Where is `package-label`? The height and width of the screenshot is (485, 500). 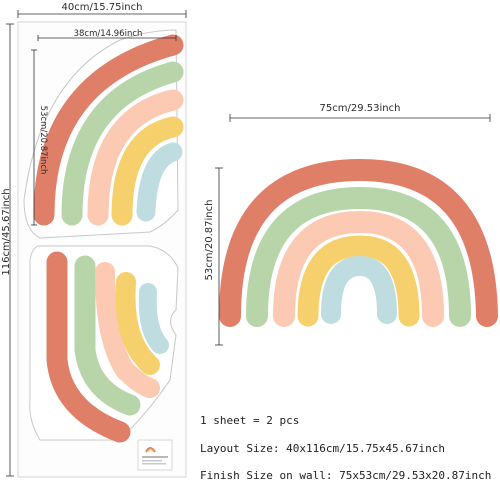
package-label is located at coordinates (155, 455).